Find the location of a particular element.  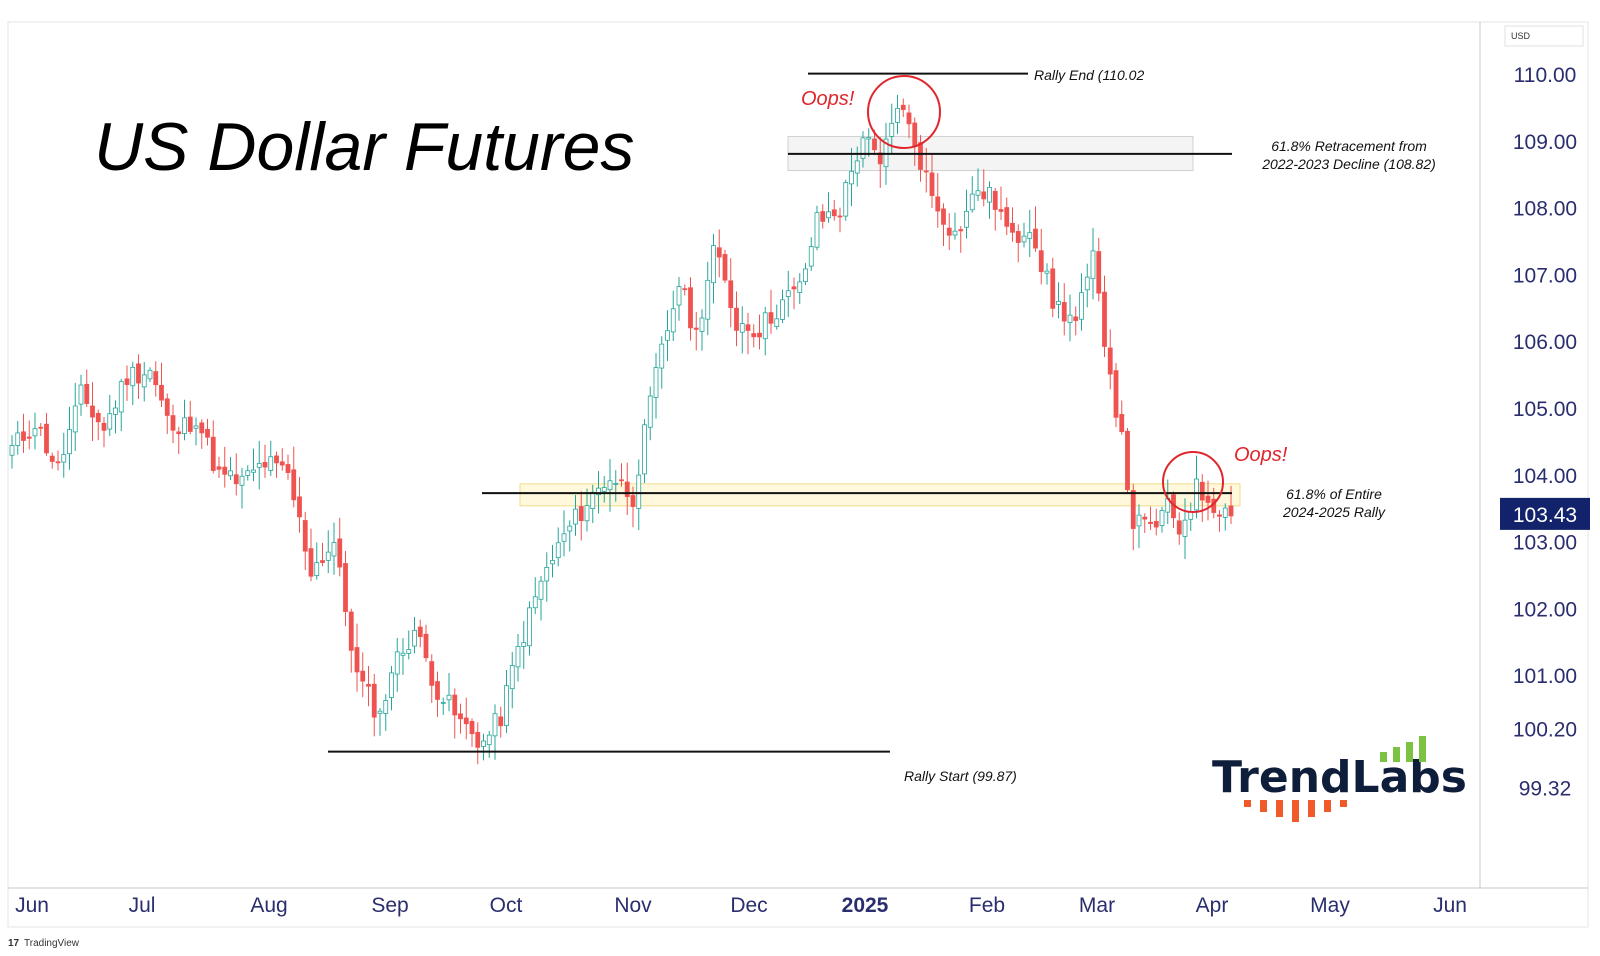

time-tick-label: Feb is located at coordinates (987, 905).